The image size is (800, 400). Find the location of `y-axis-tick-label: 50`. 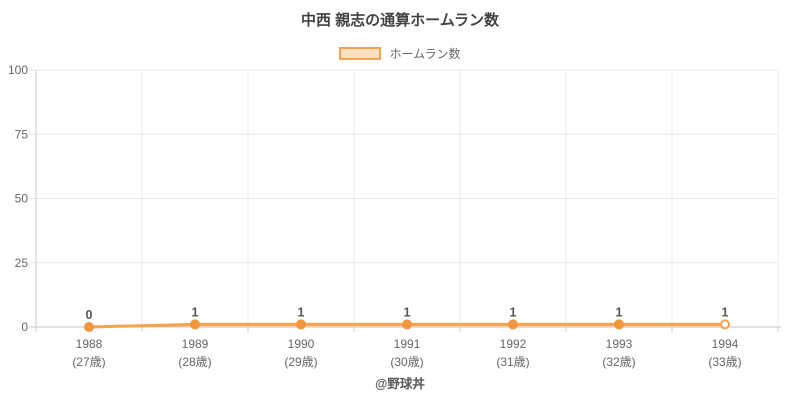

y-axis-tick-label: 50 is located at coordinates (22, 199).